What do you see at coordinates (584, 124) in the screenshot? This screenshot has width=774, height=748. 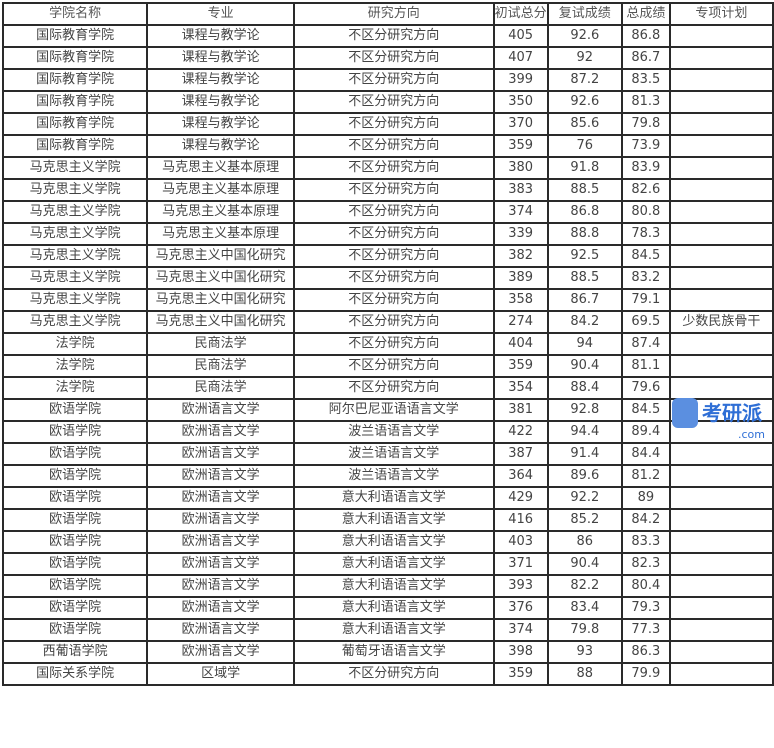 I see `cell-retest-score: 85.6` at bounding box center [584, 124].